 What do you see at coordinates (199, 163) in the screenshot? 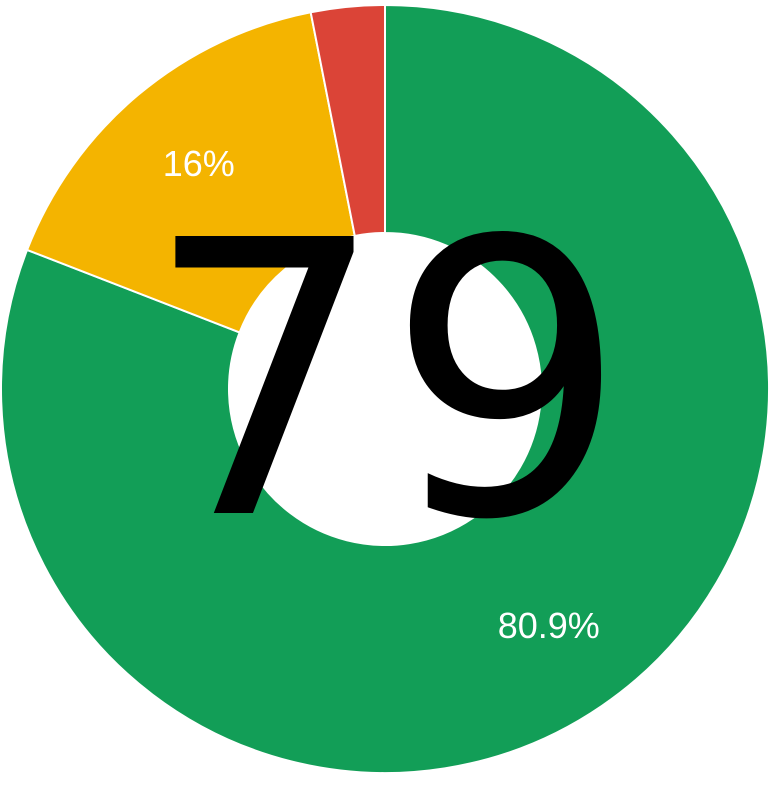
I see `slice-label-2: 16%` at bounding box center [199, 163].